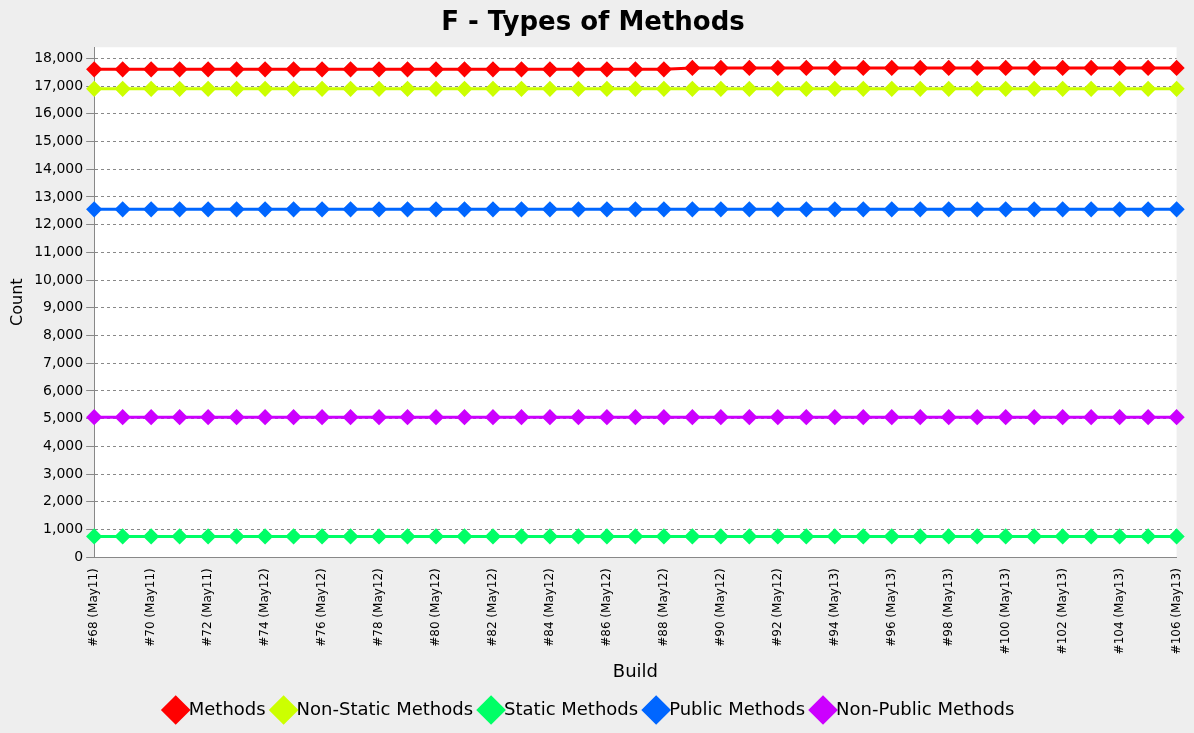 This screenshot has height=733, width=1194. What do you see at coordinates (833, 607) in the screenshot?
I see `x-tick-label: #94 (May13)` at bounding box center [833, 607].